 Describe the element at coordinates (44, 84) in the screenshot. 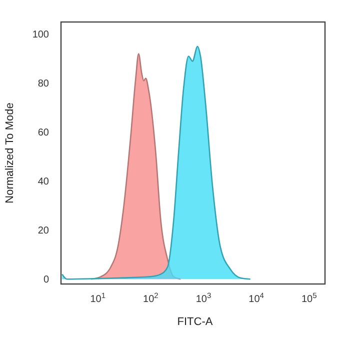

I see `y-tick-label: 80` at that location.